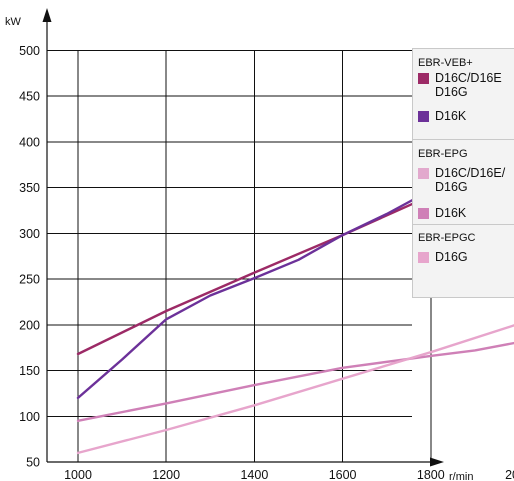 The height and width of the screenshot is (481, 514). Describe the element at coordinates (29, 280) in the screenshot. I see `y-tick-label: 250` at that location.